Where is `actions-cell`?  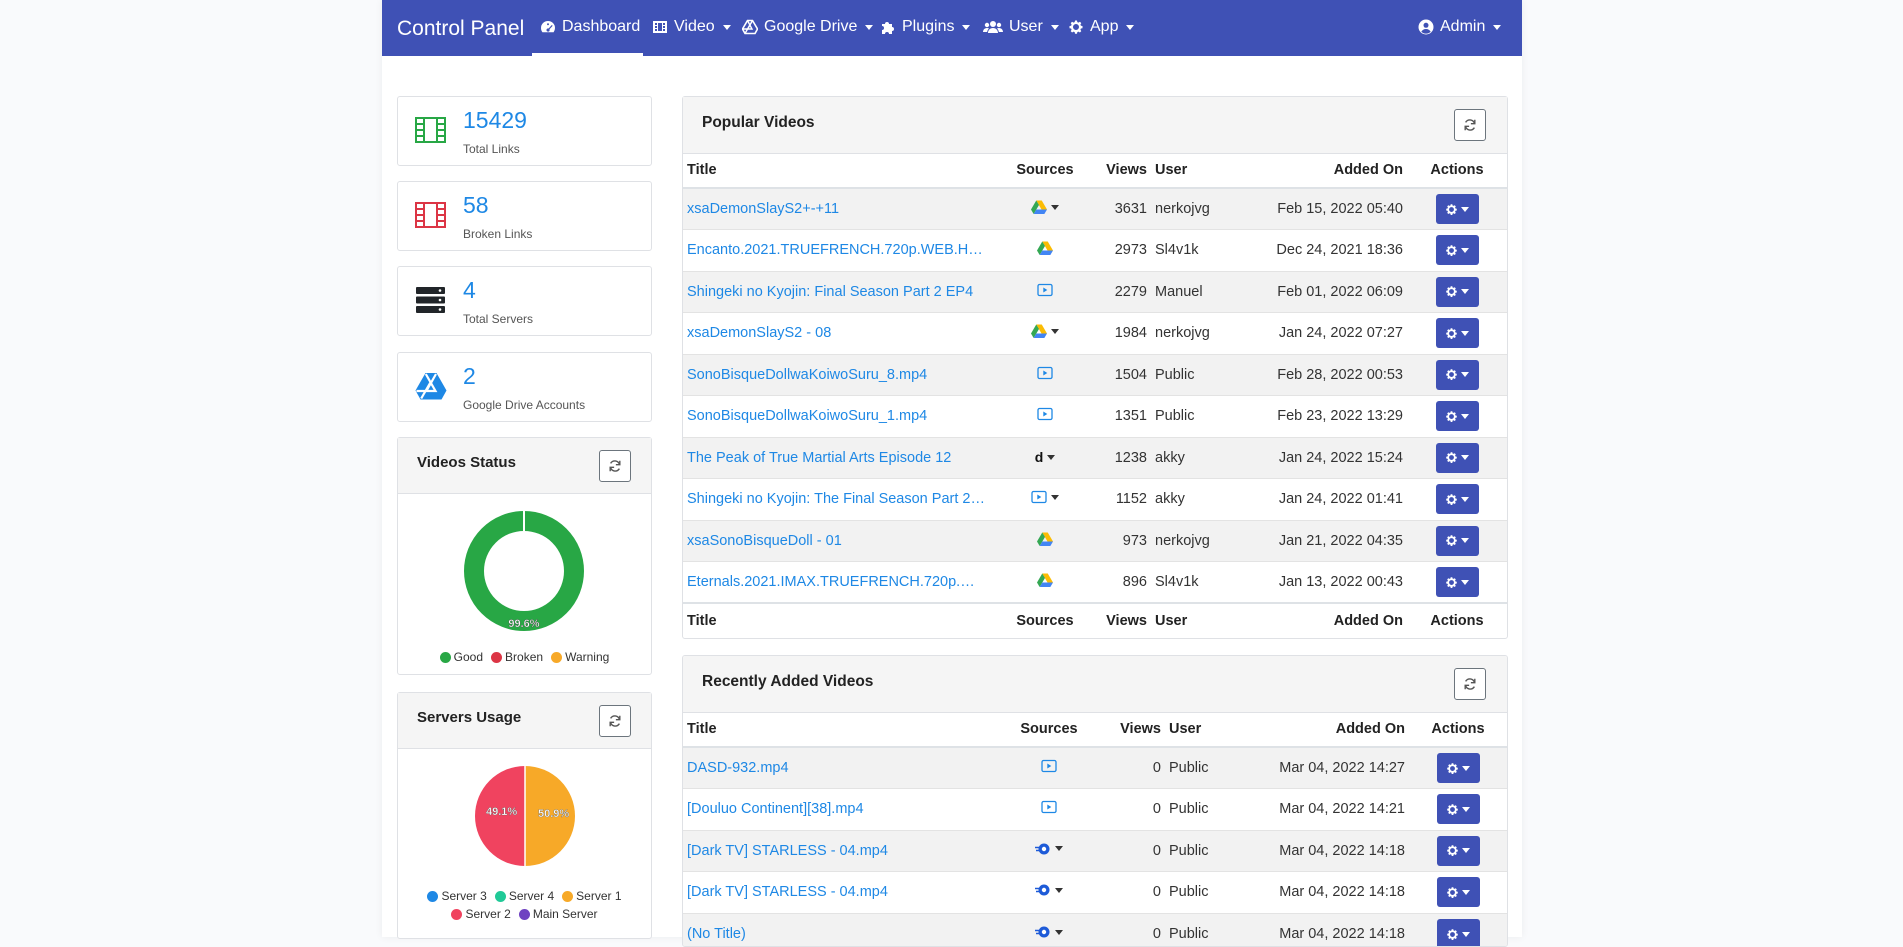
actions-cell is located at coordinates (1457, 417).